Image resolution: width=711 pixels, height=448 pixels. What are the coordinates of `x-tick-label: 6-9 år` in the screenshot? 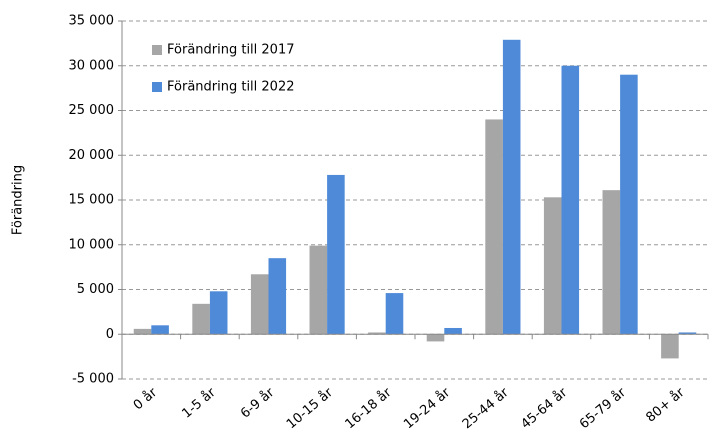 It's located at (258, 403).